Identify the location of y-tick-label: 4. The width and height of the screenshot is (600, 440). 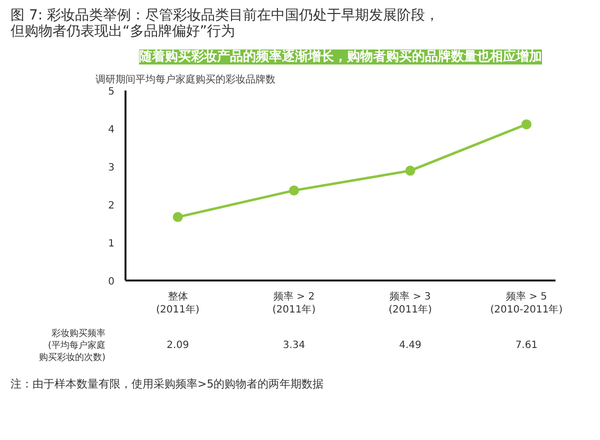
(111, 130).